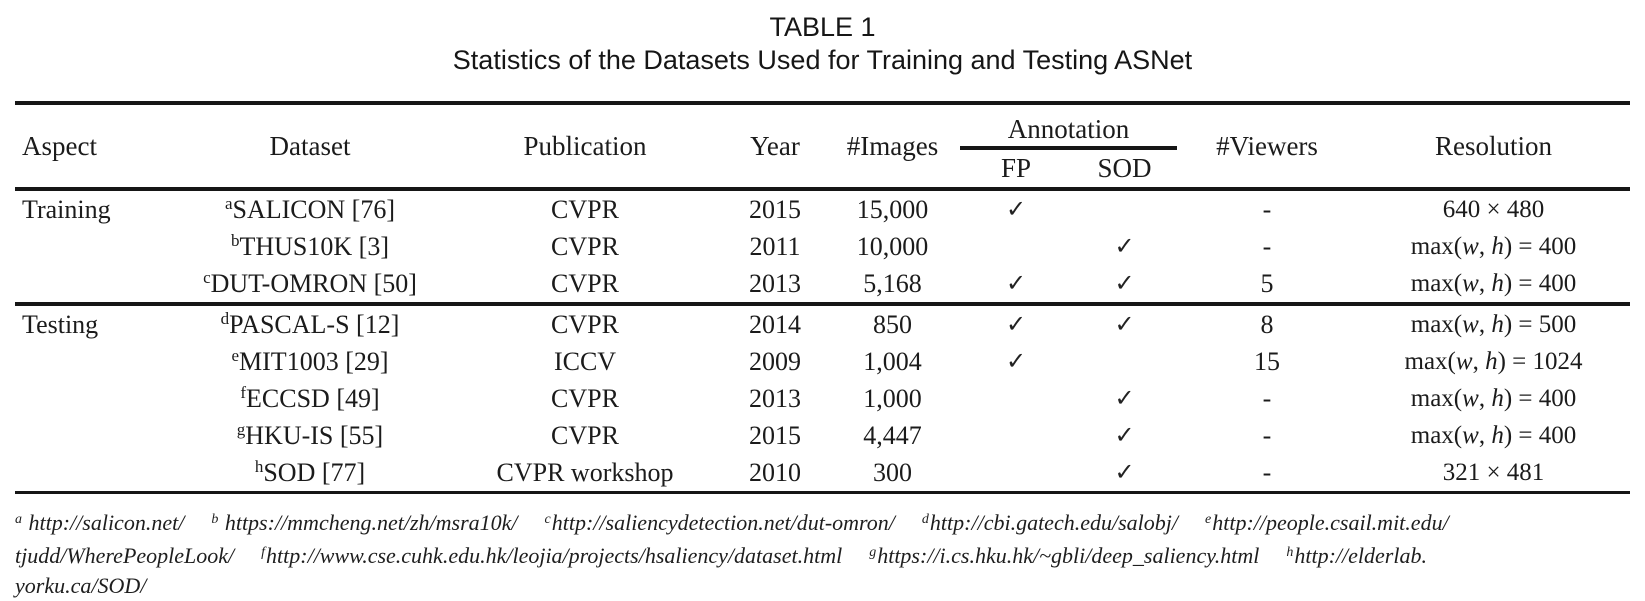  I want to click on footnote-item: tjudd/WherePeopleLook/, so click(124, 555).